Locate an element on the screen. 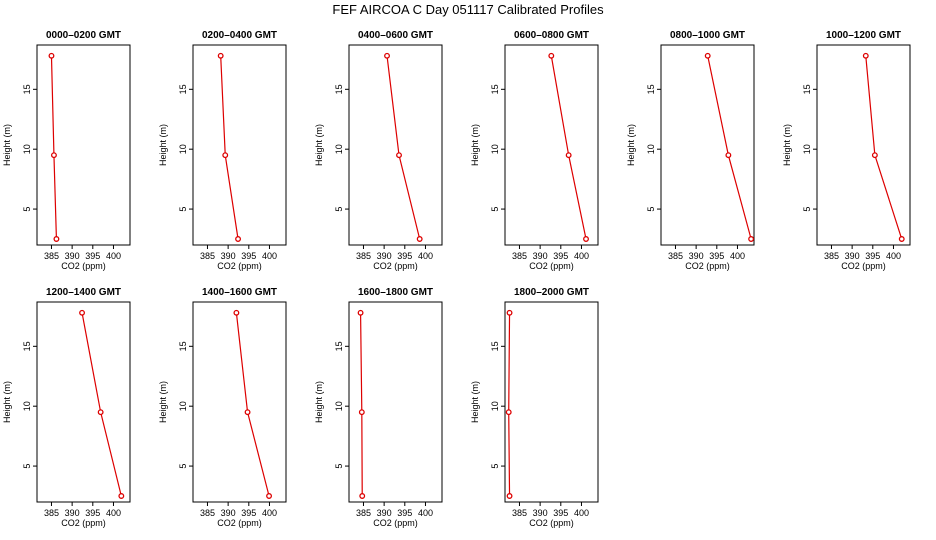 The height and width of the screenshot is (540, 936). panel-title: 0800–1000 GMT is located at coordinates (707, 35).